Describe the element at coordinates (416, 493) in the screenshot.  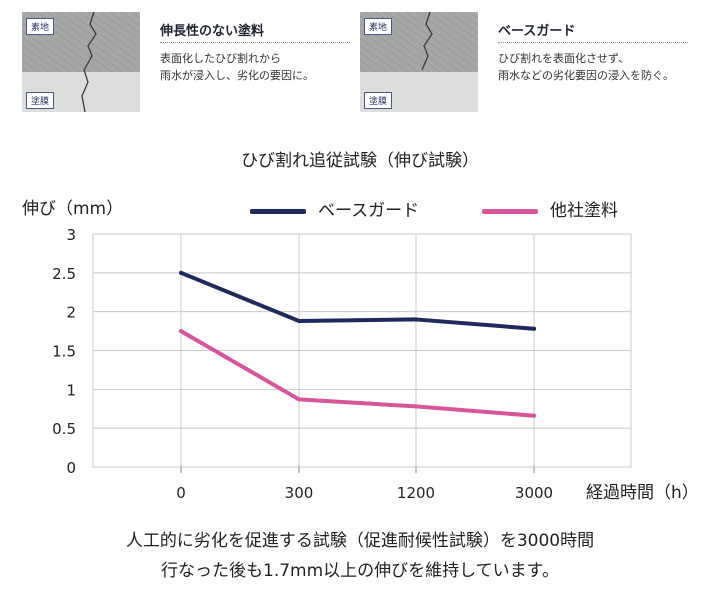
I see `x-tick-label: 1200` at that location.